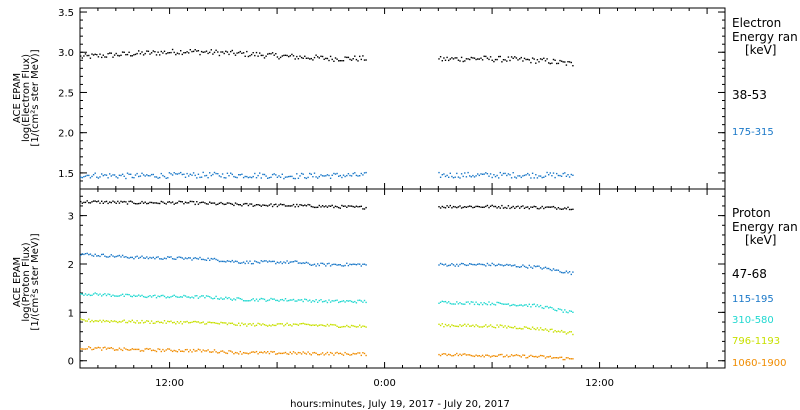  What do you see at coordinates (599, 383) in the screenshot?
I see `x-tick-label: 12:00` at bounding box center [599, 383].